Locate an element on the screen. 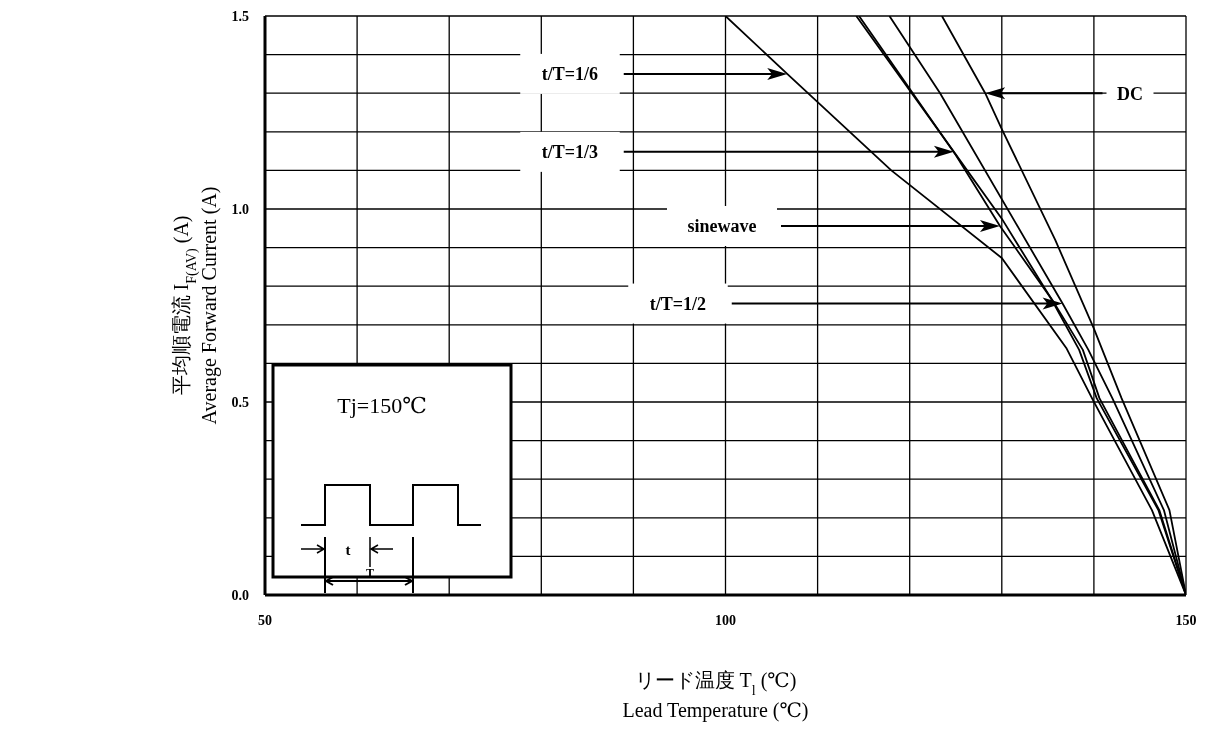 This screenshot has width=1211, height=747. annotation: Tj=150℃ is located at coordinates (382, 405).